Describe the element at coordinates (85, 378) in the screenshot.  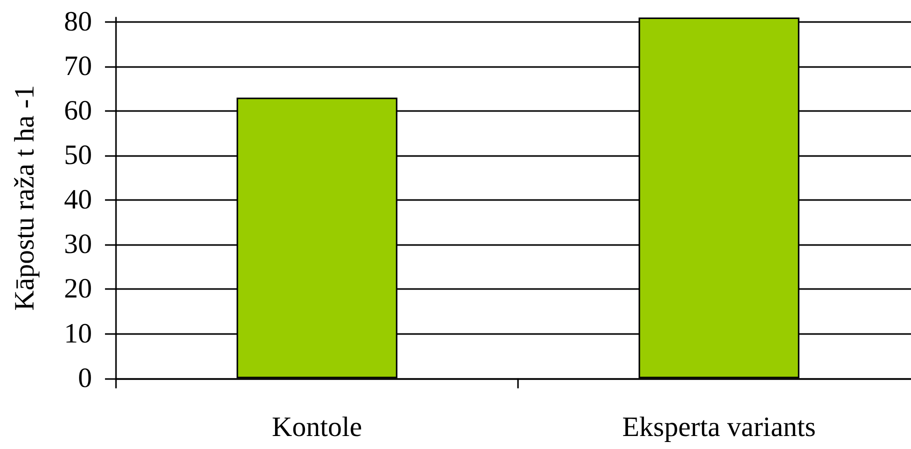
I see `y-tick-label: 0` at that location.